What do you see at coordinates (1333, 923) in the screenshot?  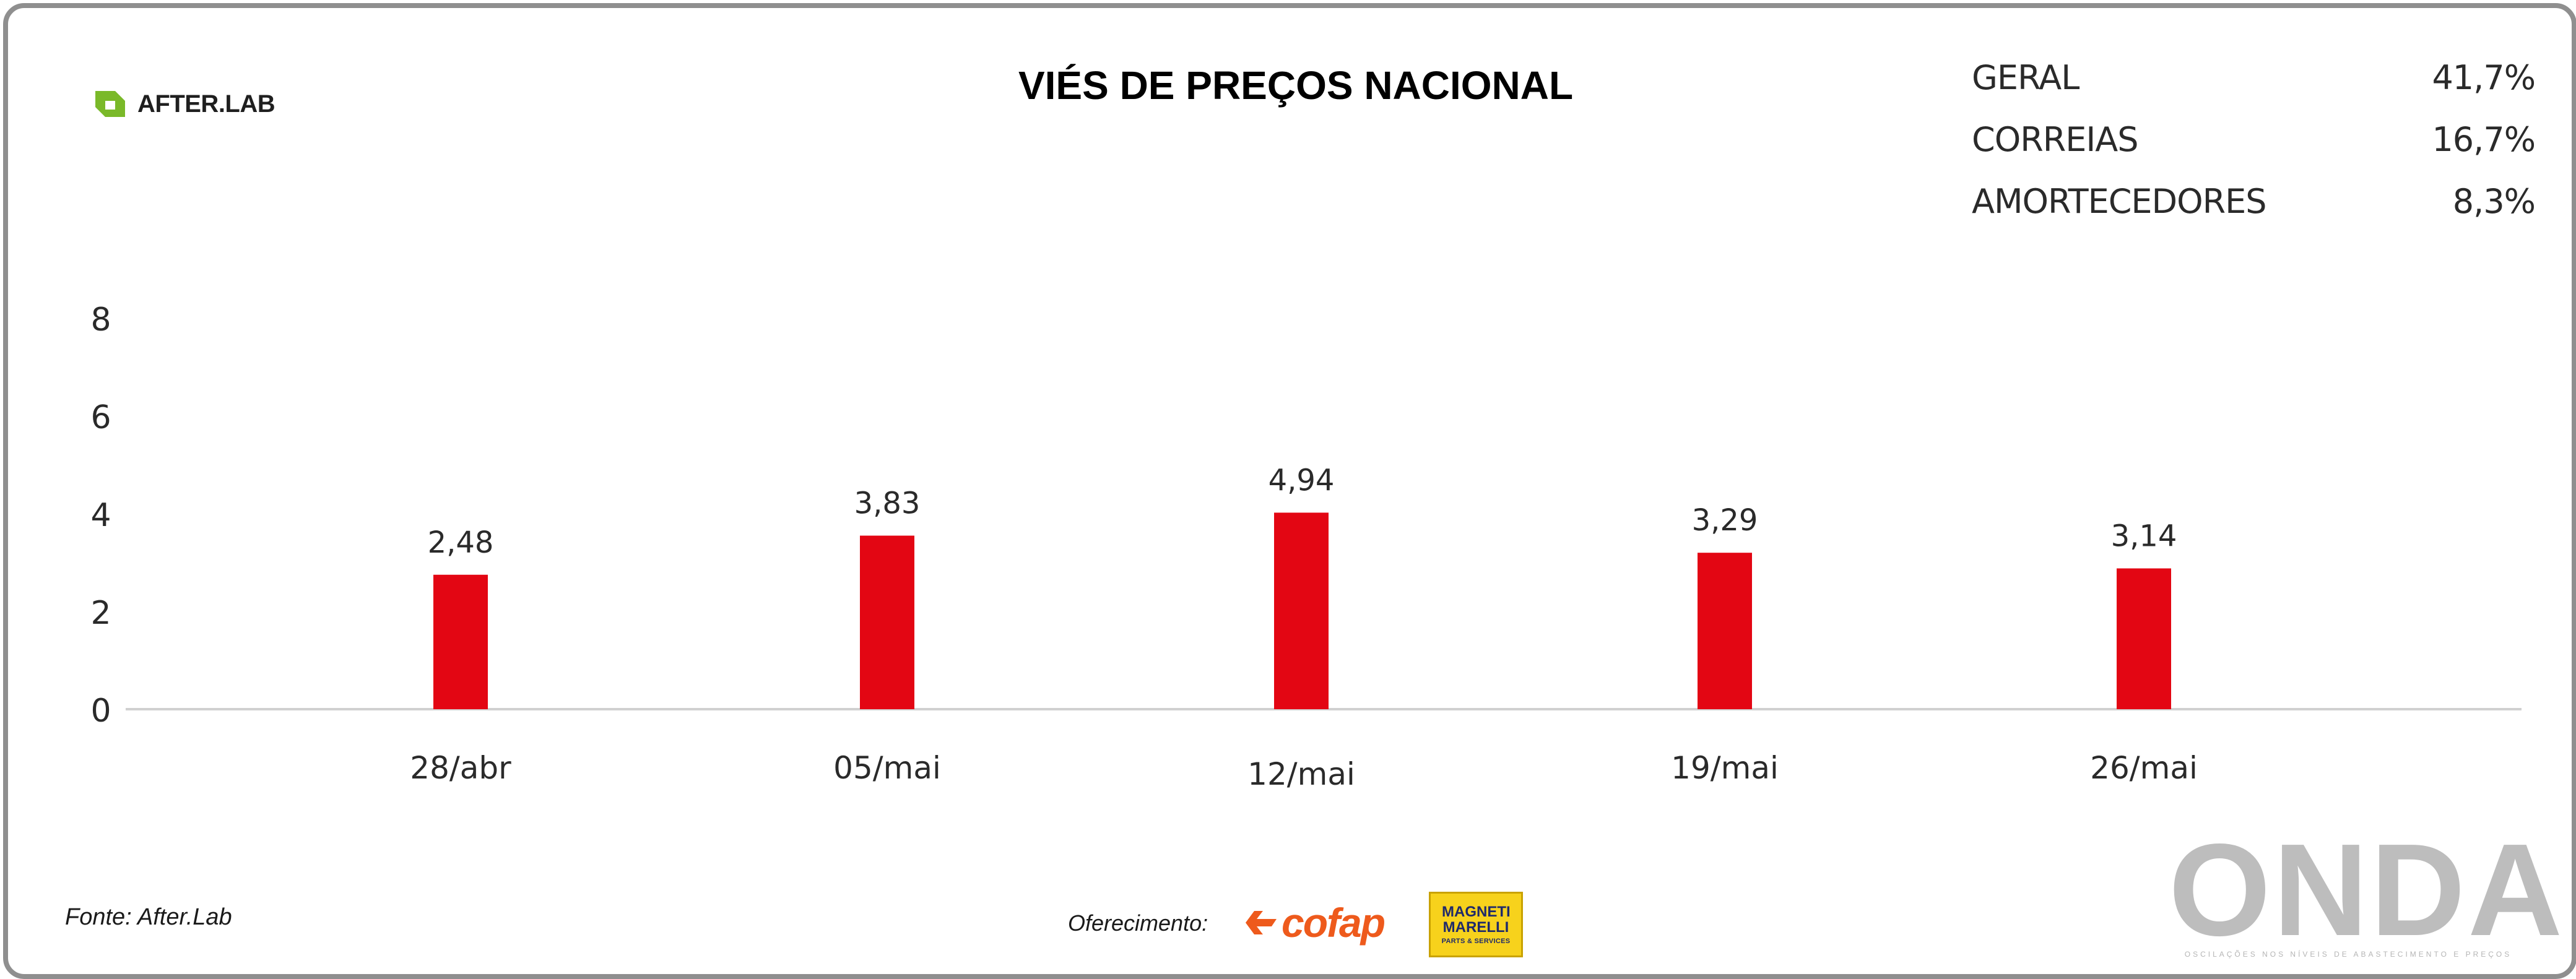 I see `cofap-logo-text: cofap` at bounding box center [1333, 923].